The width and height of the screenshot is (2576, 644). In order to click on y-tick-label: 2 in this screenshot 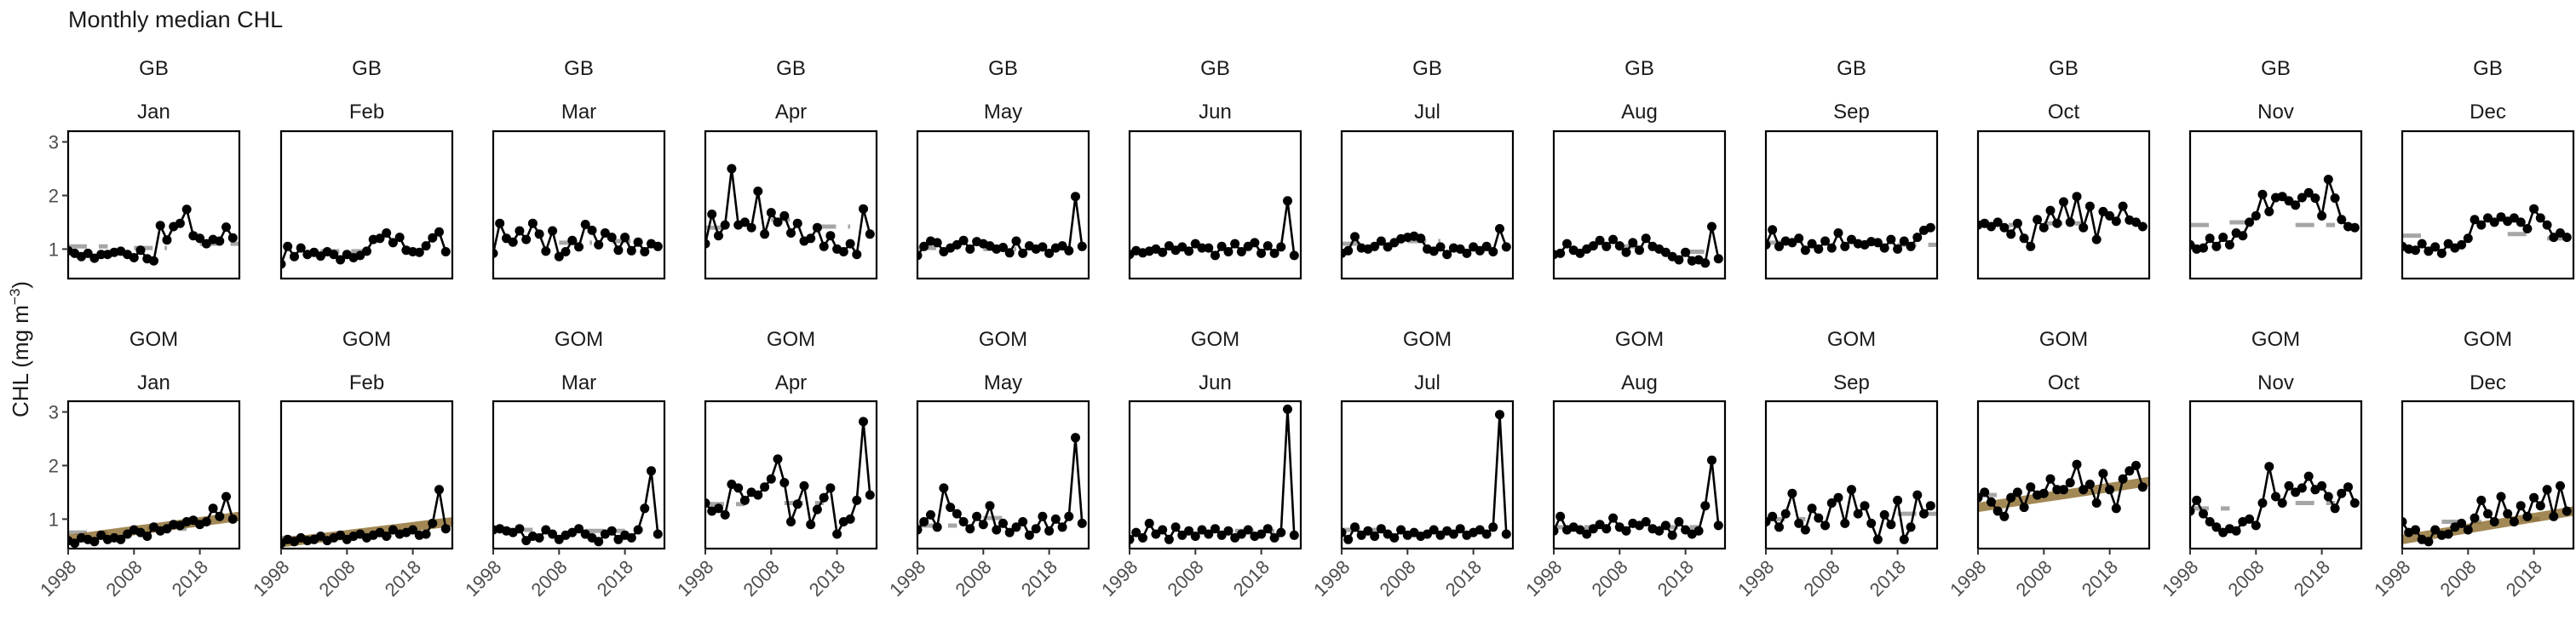, I will do `click(54, 466)`.